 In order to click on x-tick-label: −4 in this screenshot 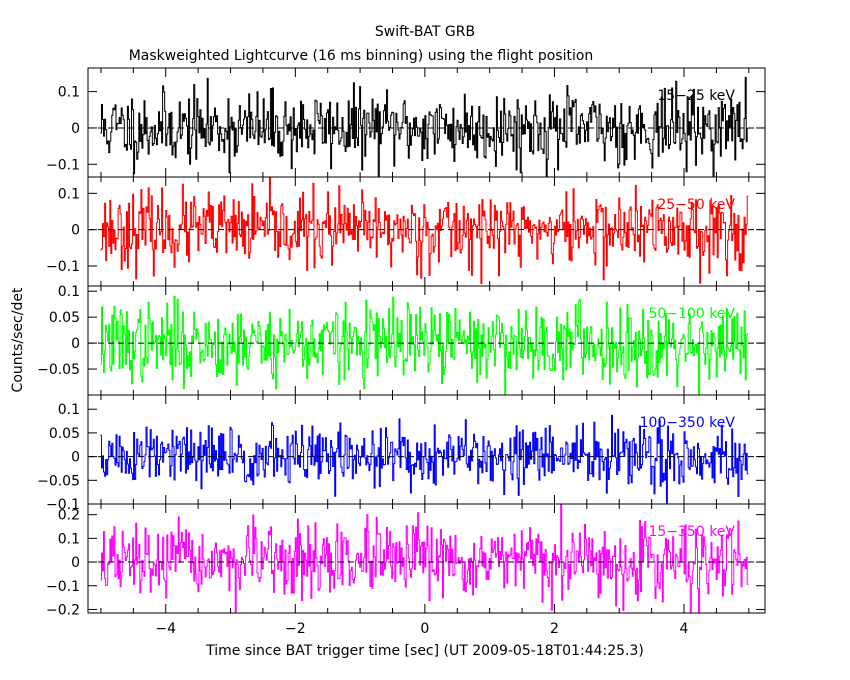, I will do `click(165, 629)`.